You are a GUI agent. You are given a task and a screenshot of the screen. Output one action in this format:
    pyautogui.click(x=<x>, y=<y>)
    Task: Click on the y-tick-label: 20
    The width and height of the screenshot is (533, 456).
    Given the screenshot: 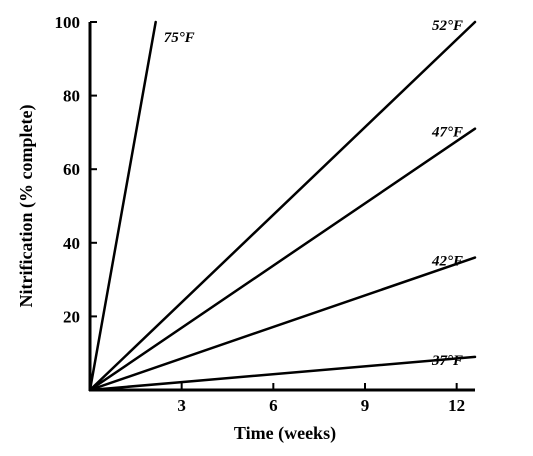 What is the action you would take?
    pyautogui.click(x=71, y=316)
    